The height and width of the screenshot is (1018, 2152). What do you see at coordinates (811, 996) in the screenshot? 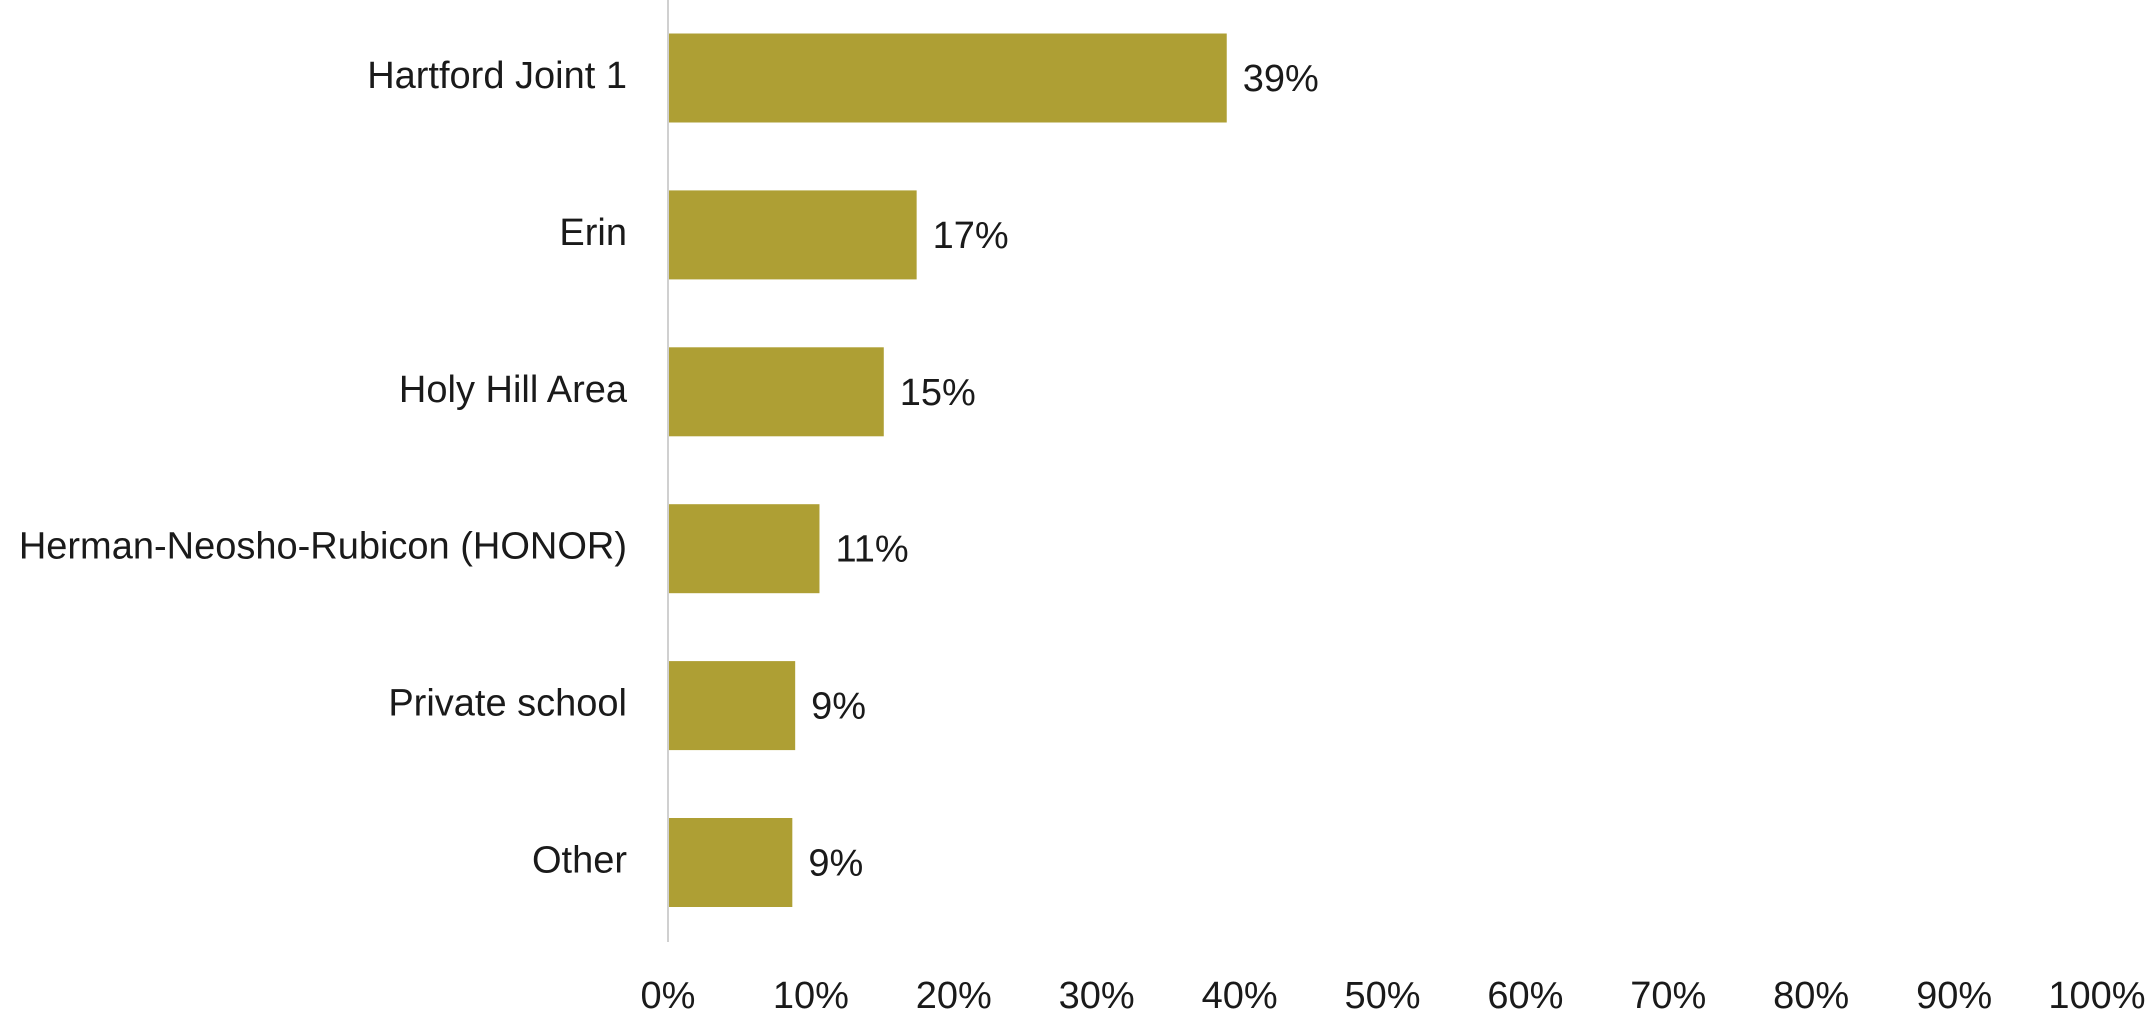
I see `x-tick-label: 10%` at bounding box center [811, 996].